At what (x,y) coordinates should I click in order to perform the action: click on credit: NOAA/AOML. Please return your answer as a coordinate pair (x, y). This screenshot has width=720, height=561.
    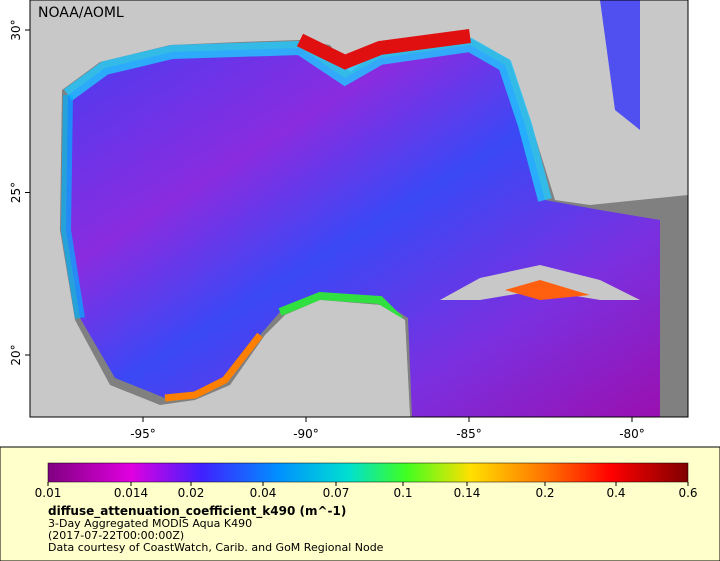
    Looking at the image, I should click on (81, 13).